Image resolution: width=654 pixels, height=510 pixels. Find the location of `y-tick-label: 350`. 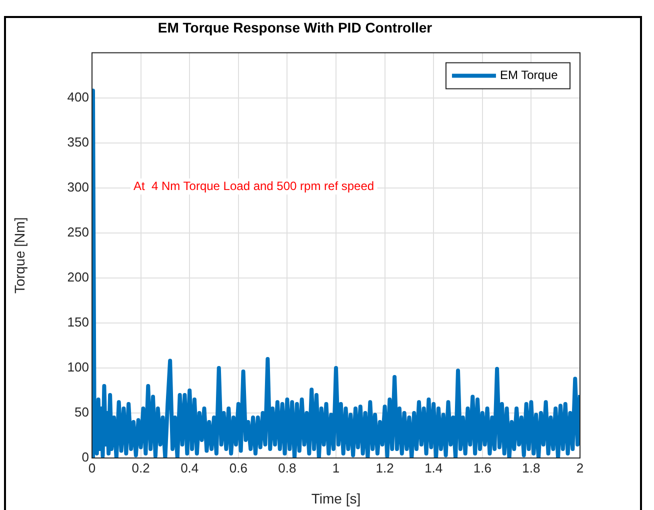

y-tick-label: 350 is located at coordinates (78, 142).